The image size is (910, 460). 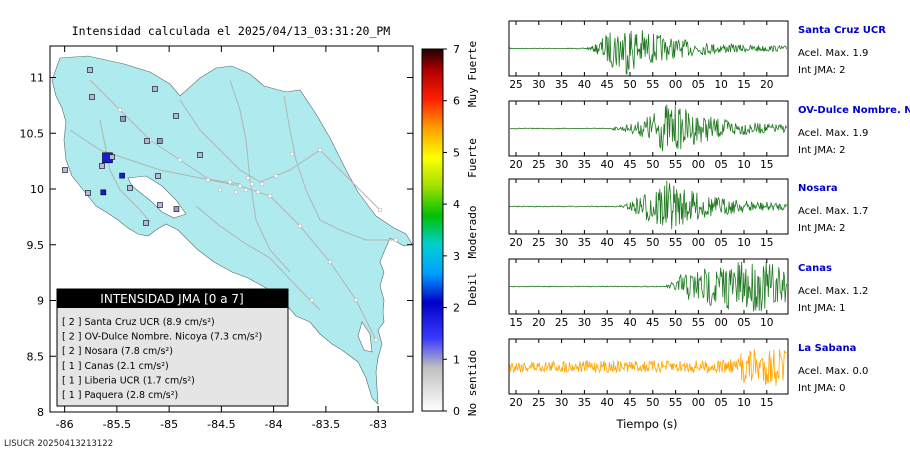 What do you see at coordinates (32, 133) in the screenshot?
I see `lat-tick-label: 10.5` at bounding box center [32, 133].